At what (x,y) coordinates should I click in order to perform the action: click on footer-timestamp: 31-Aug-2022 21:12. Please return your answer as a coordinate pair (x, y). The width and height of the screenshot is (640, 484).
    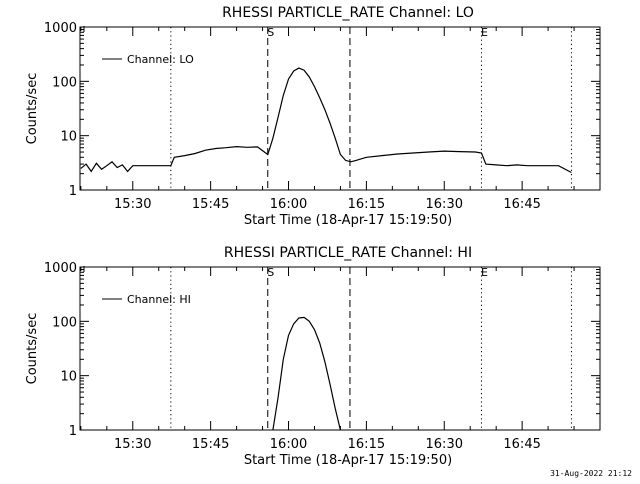
    Looking at the image, I should click on (591, 473).